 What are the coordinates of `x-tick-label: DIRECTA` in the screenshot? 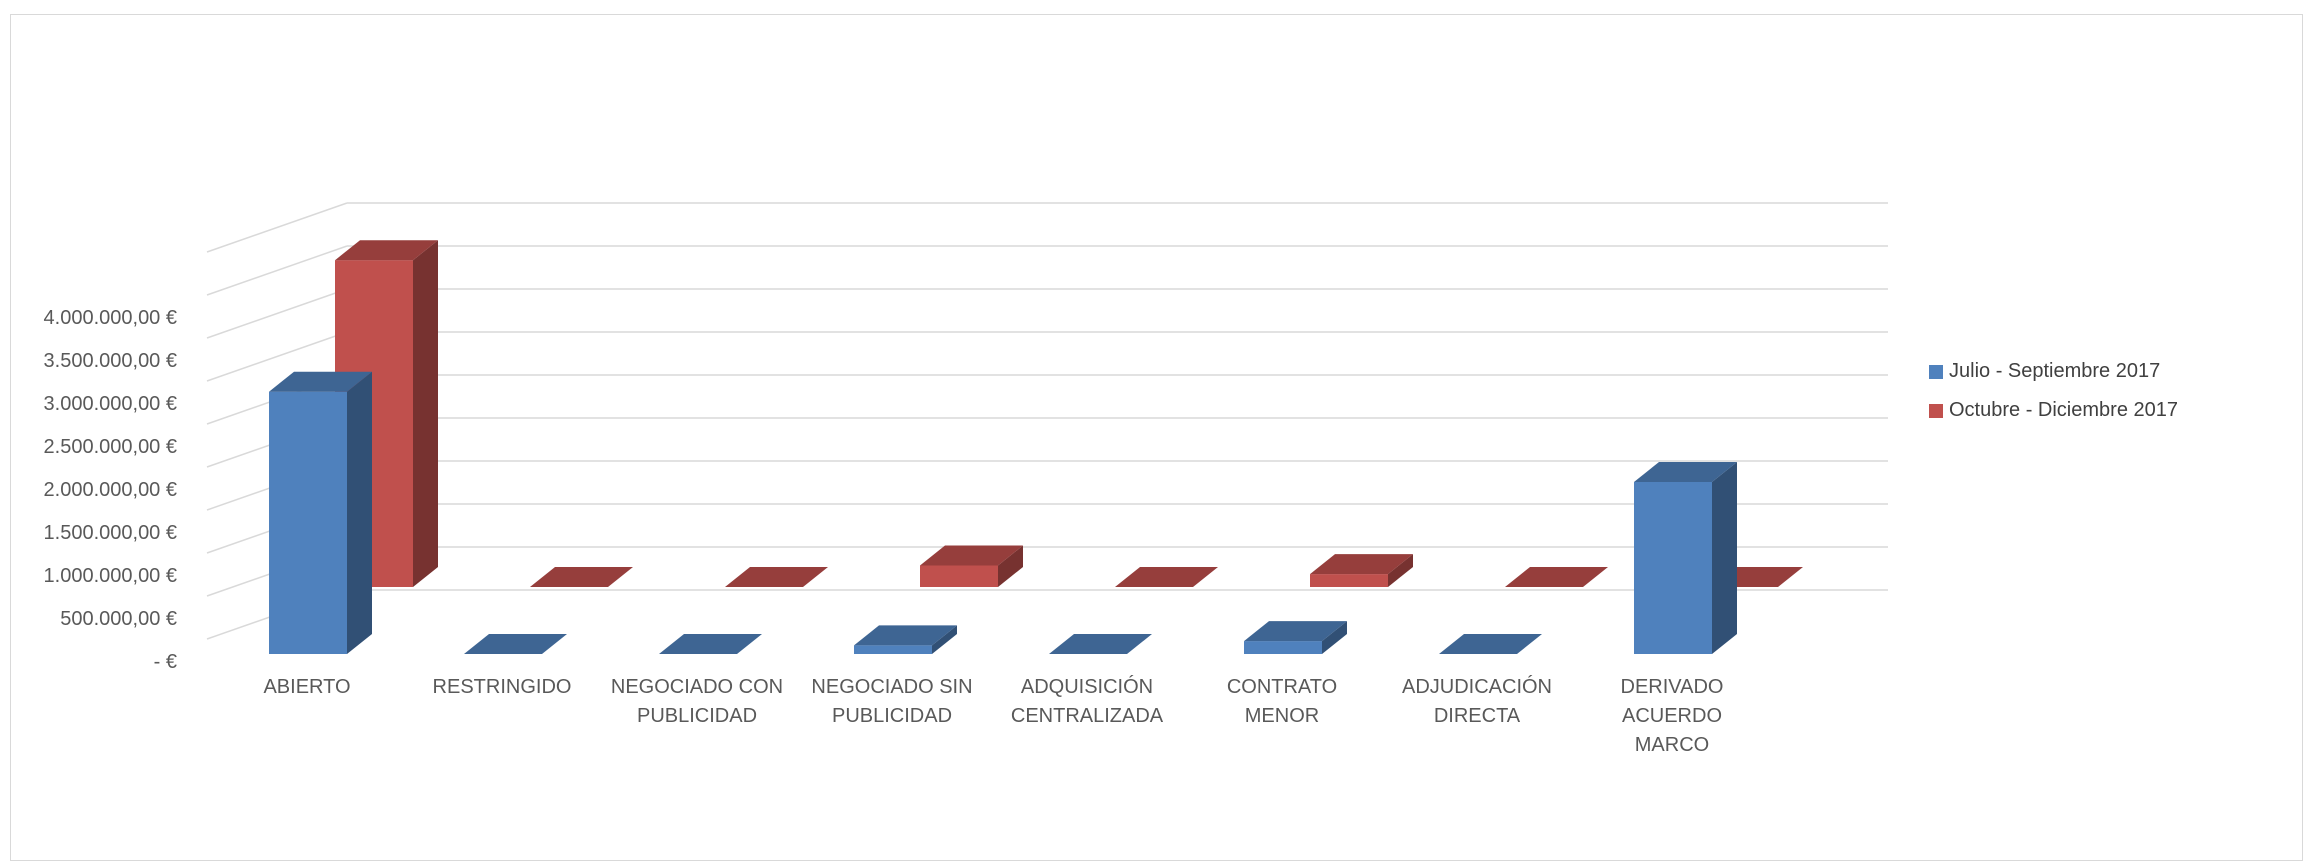 It's located at (1477, 716).